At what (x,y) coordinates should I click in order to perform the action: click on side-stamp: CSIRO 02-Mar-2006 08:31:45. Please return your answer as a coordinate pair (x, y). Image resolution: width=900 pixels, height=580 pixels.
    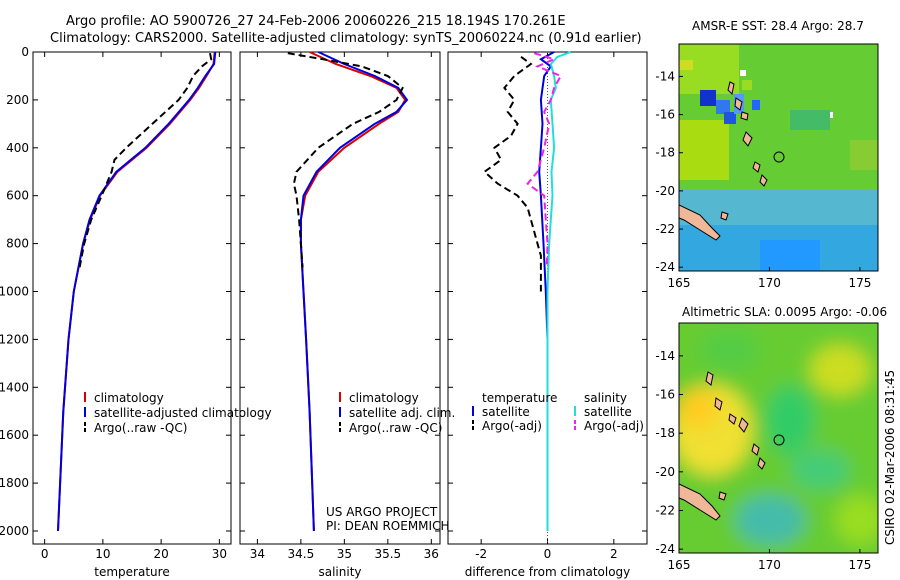
    Looking at the image, I should click on (890, 457).